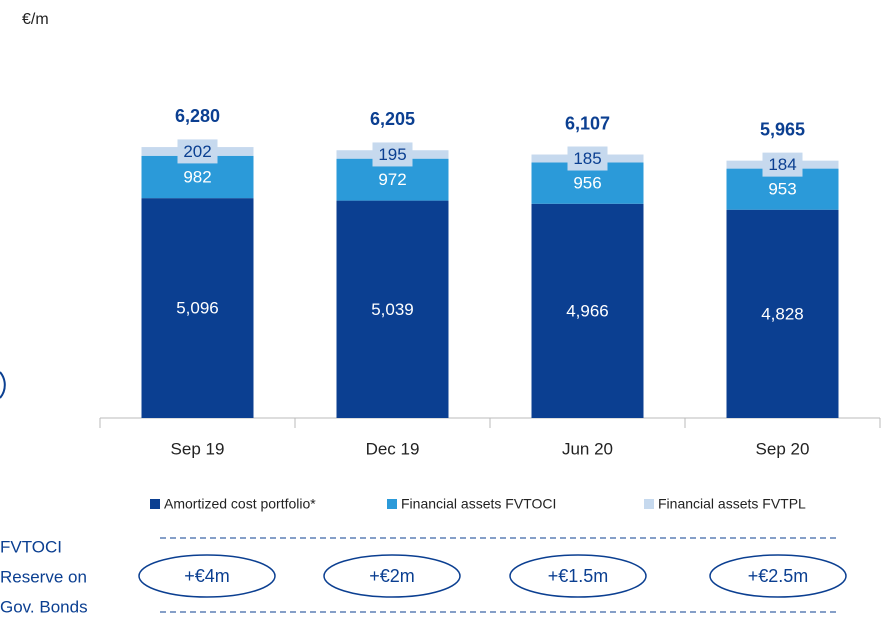 This screenshot has height=624, width=885. Describe the element at coordinates (392, 119) in the screenshot. I see `total-label: 6,205` at that location.